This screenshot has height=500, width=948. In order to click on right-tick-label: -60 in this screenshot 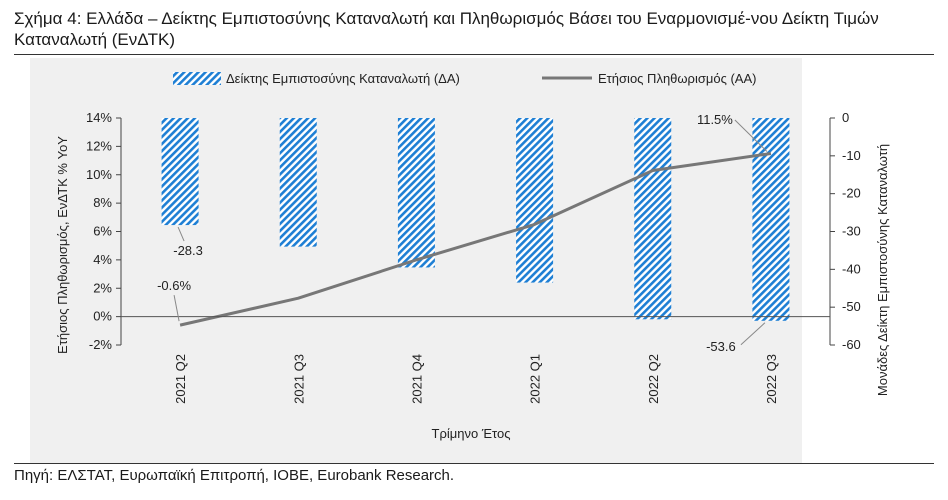, I will do `click(851, 344)`.